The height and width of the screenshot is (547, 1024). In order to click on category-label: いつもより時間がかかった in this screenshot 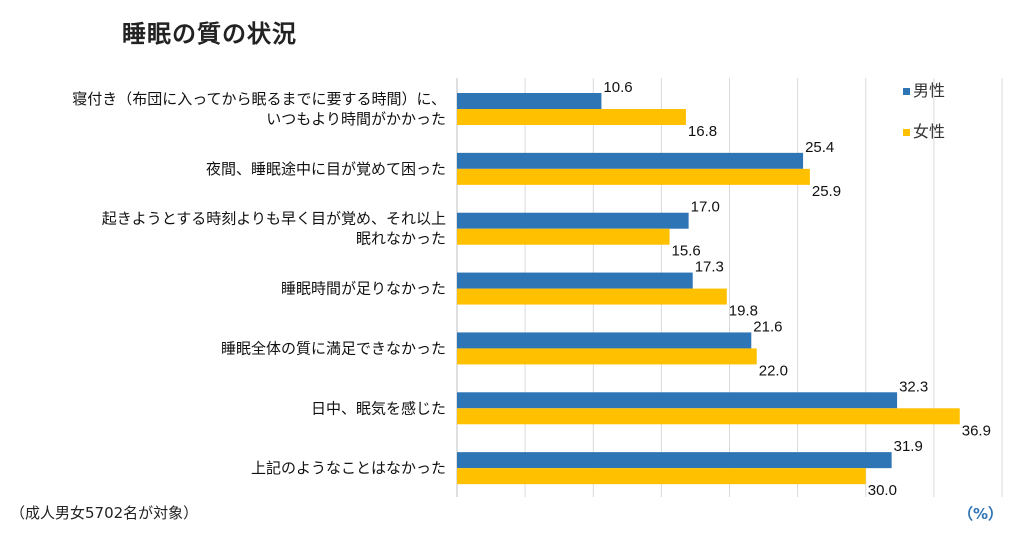, I will do `click(356, 119)`.